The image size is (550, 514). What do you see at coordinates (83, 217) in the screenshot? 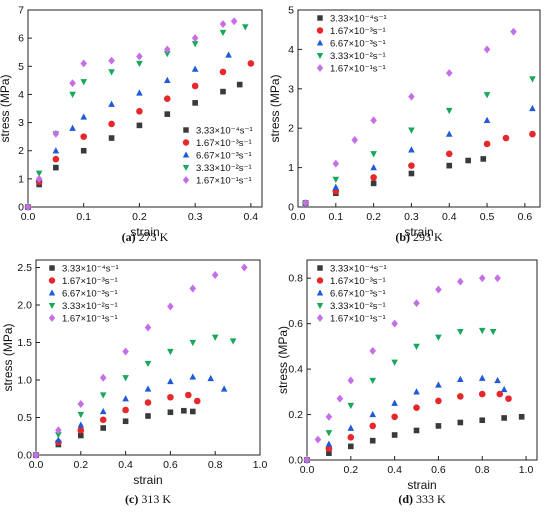
I see `x-tick-label: 0.1` at bounding box center [83, 217].